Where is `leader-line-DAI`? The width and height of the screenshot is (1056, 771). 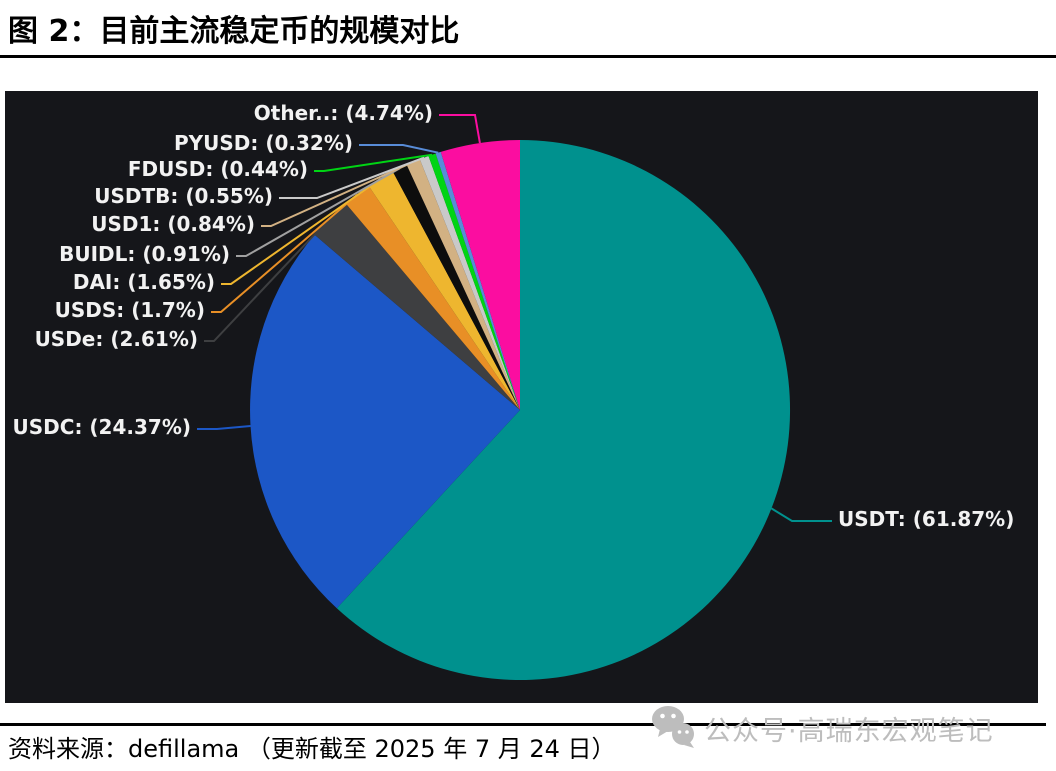
leader-line-DAI is located at coordinates (301, 231).